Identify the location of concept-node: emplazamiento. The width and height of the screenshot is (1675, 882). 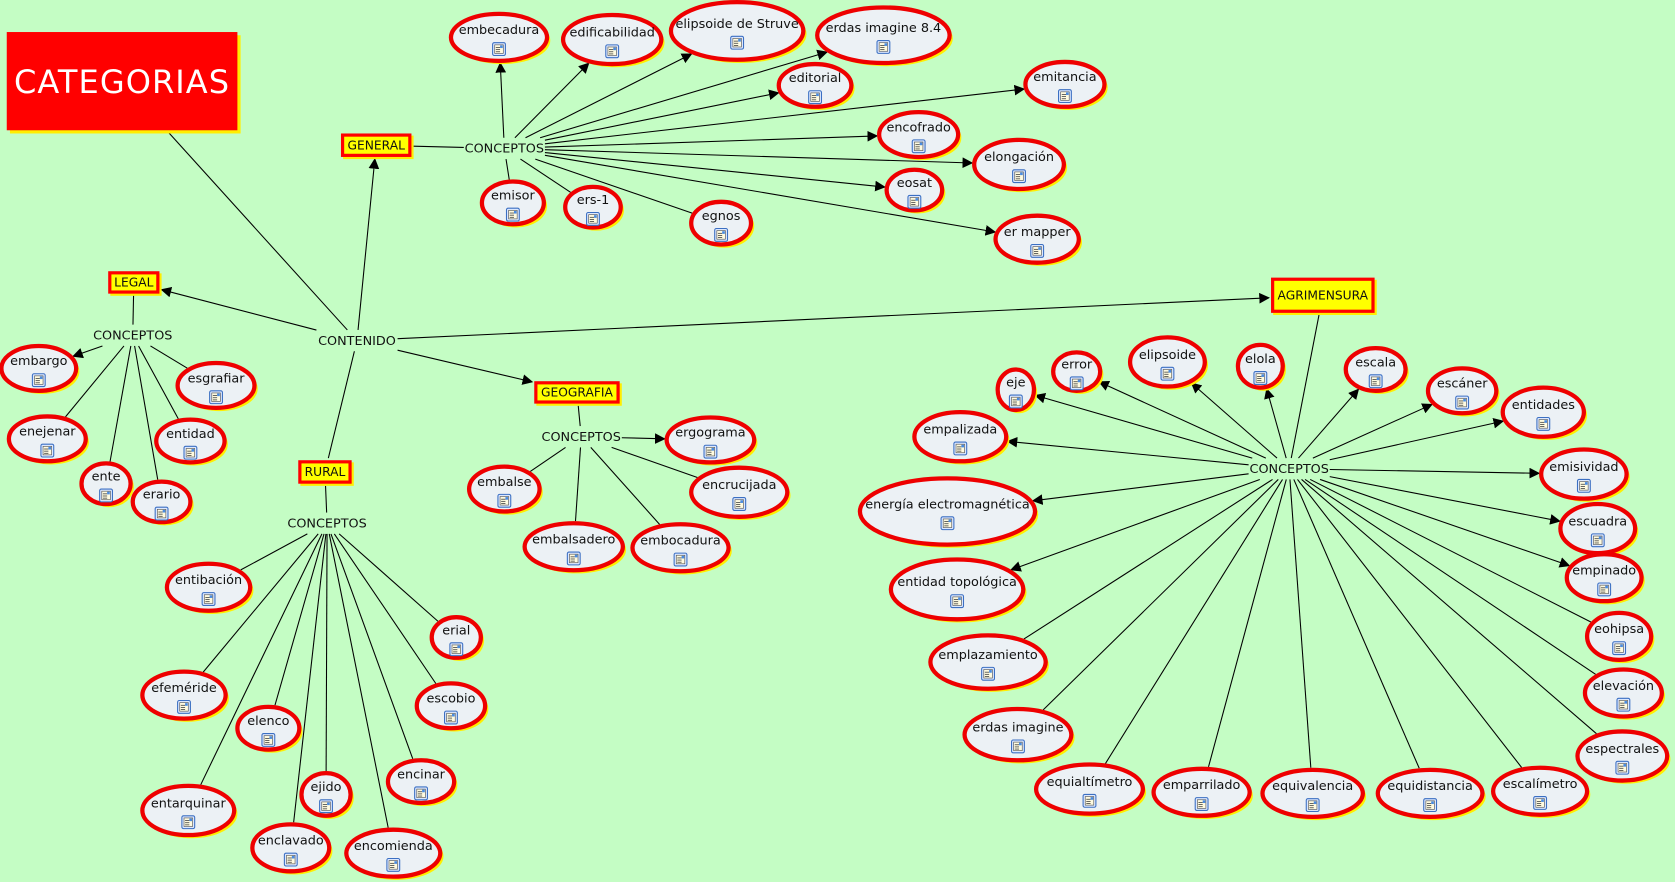
(988, 662).